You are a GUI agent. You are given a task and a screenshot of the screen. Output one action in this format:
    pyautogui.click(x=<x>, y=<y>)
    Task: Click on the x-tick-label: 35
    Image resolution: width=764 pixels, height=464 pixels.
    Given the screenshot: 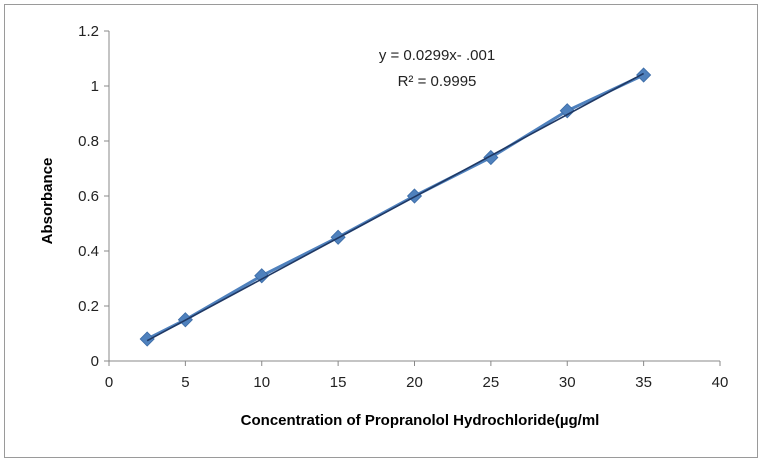 What is the action you would take?
    pyautogui.click(x=643, y=382)
    